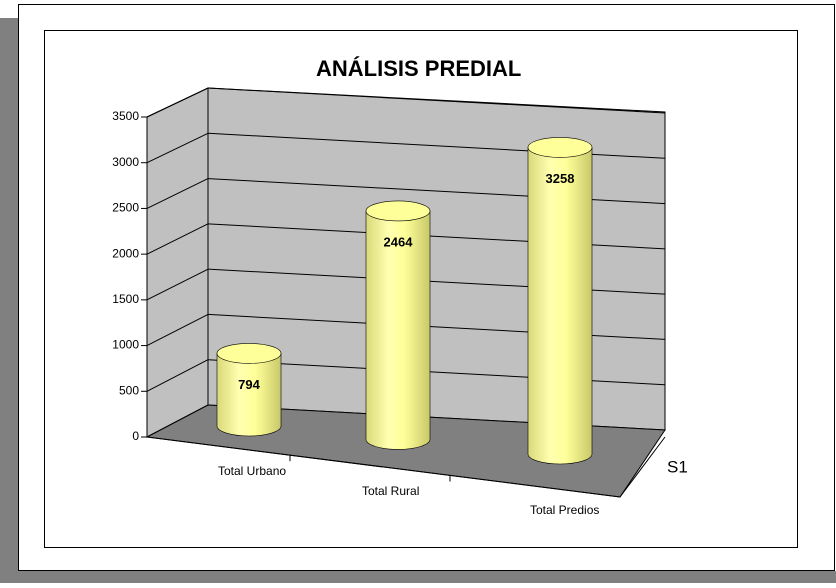 The width and height of the screenshot is (836, 588). Describe the element at coordinates (249, 384) in the screenshot. I see `data-label: 794` at that location.